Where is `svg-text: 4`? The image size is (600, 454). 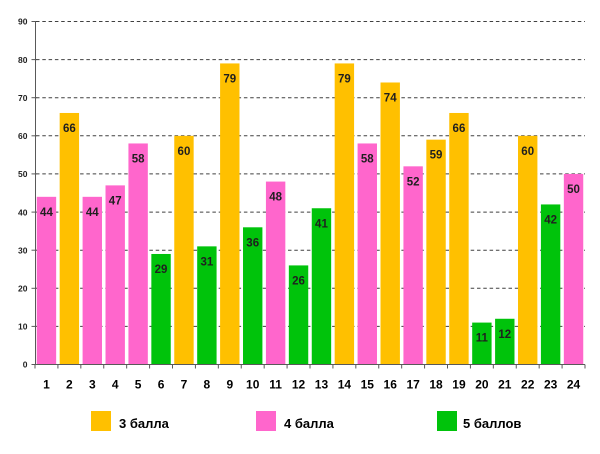
svg-text: 4 is located at coordinates (115, 385).